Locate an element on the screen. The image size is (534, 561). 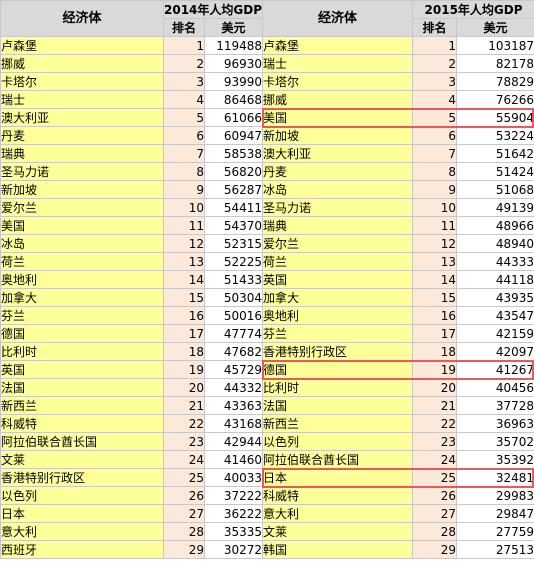
rank-2014-cell: 17 is located at coordinates (184, 333).